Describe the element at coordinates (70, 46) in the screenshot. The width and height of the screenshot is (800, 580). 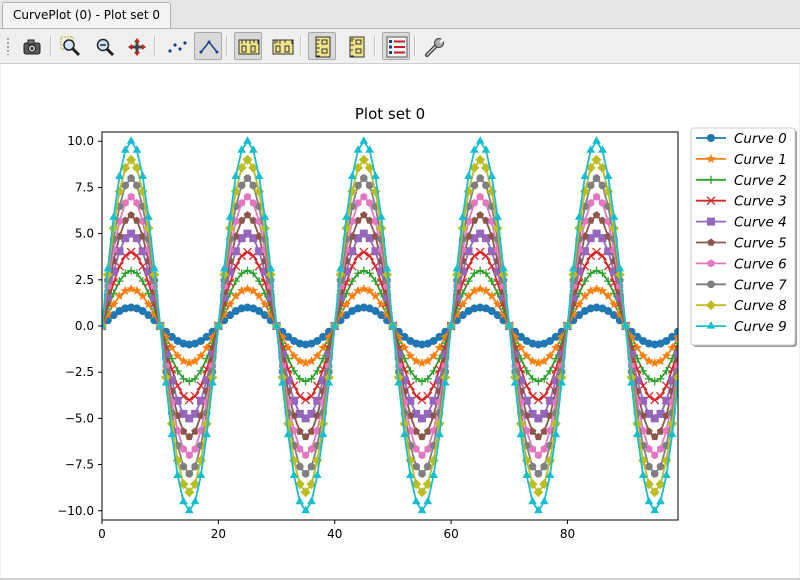
I see `zoom-in-button` at that location.